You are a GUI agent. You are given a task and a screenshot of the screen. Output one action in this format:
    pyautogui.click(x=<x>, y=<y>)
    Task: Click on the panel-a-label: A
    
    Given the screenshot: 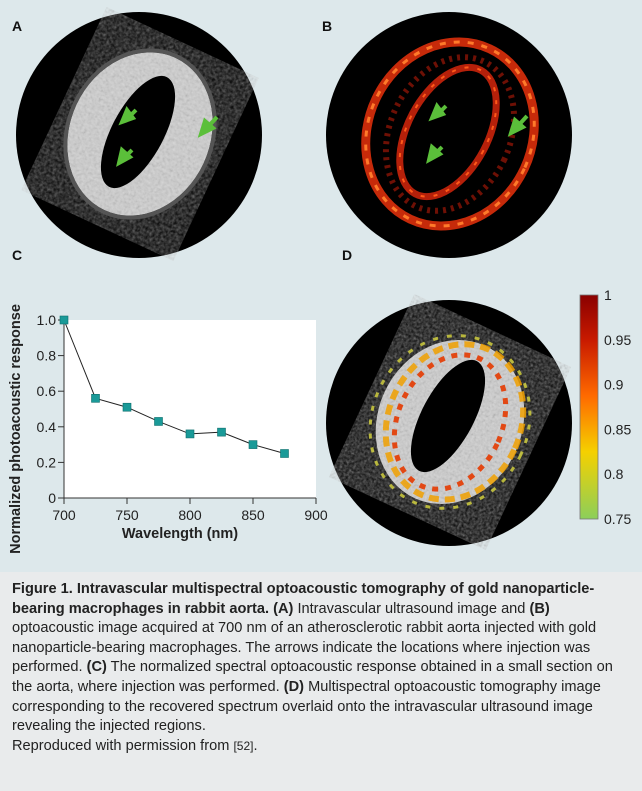 What is the action you would take?
    pyautogui.click(x=17, y=26)
    